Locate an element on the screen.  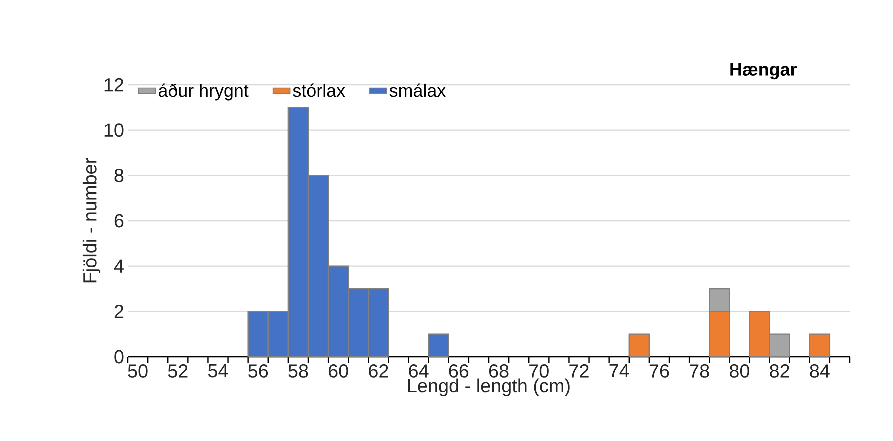
y-tick-label: 8 is located at coordinates (119, 175).